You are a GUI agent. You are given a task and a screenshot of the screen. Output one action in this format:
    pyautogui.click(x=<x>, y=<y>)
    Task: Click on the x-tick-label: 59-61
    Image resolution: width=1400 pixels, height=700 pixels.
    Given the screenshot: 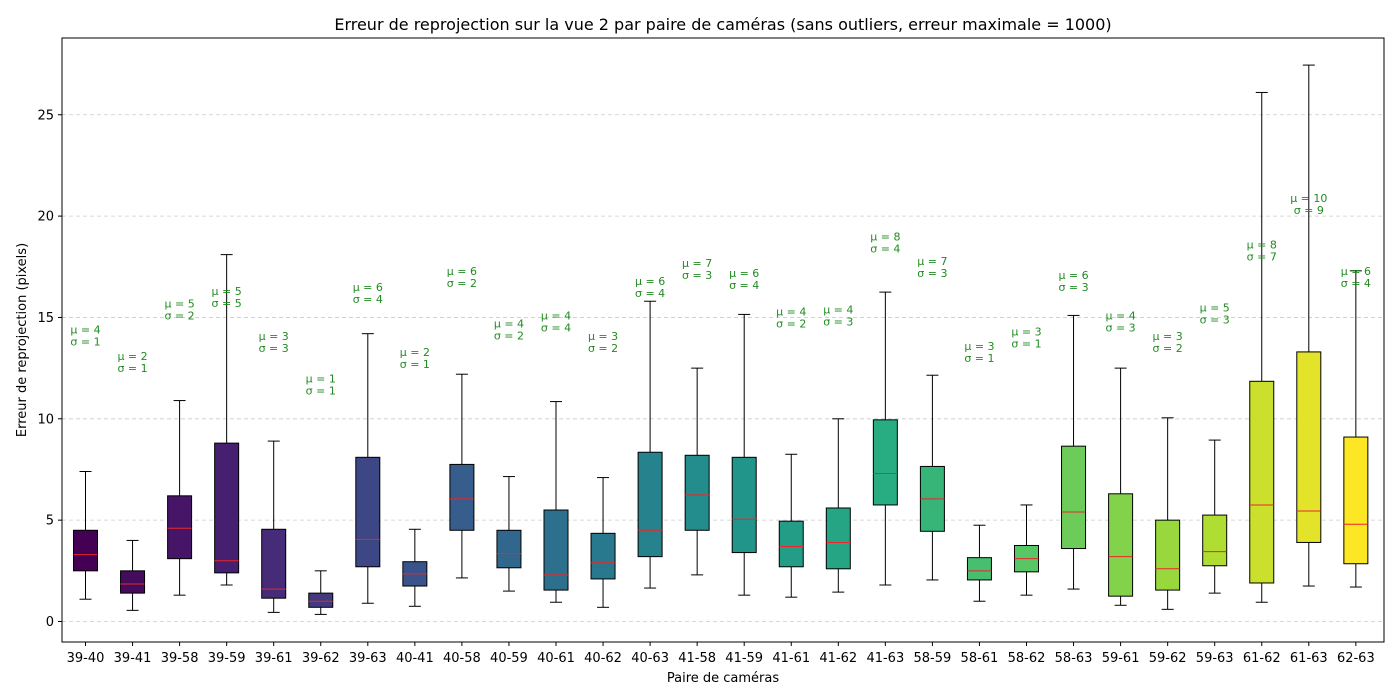 What is the action you would take?
    pyautogui.click(x=1121, y=658)
    